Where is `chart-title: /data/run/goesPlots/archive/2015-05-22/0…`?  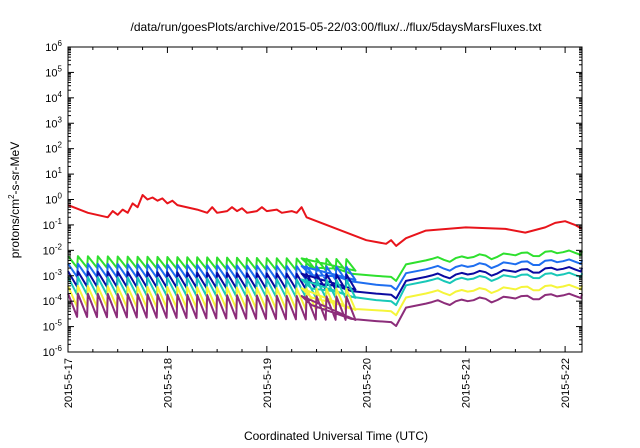
chart-title: /data/run/goesPlots/archive/2015-05-22/0… is located at coordinates (337, 27).